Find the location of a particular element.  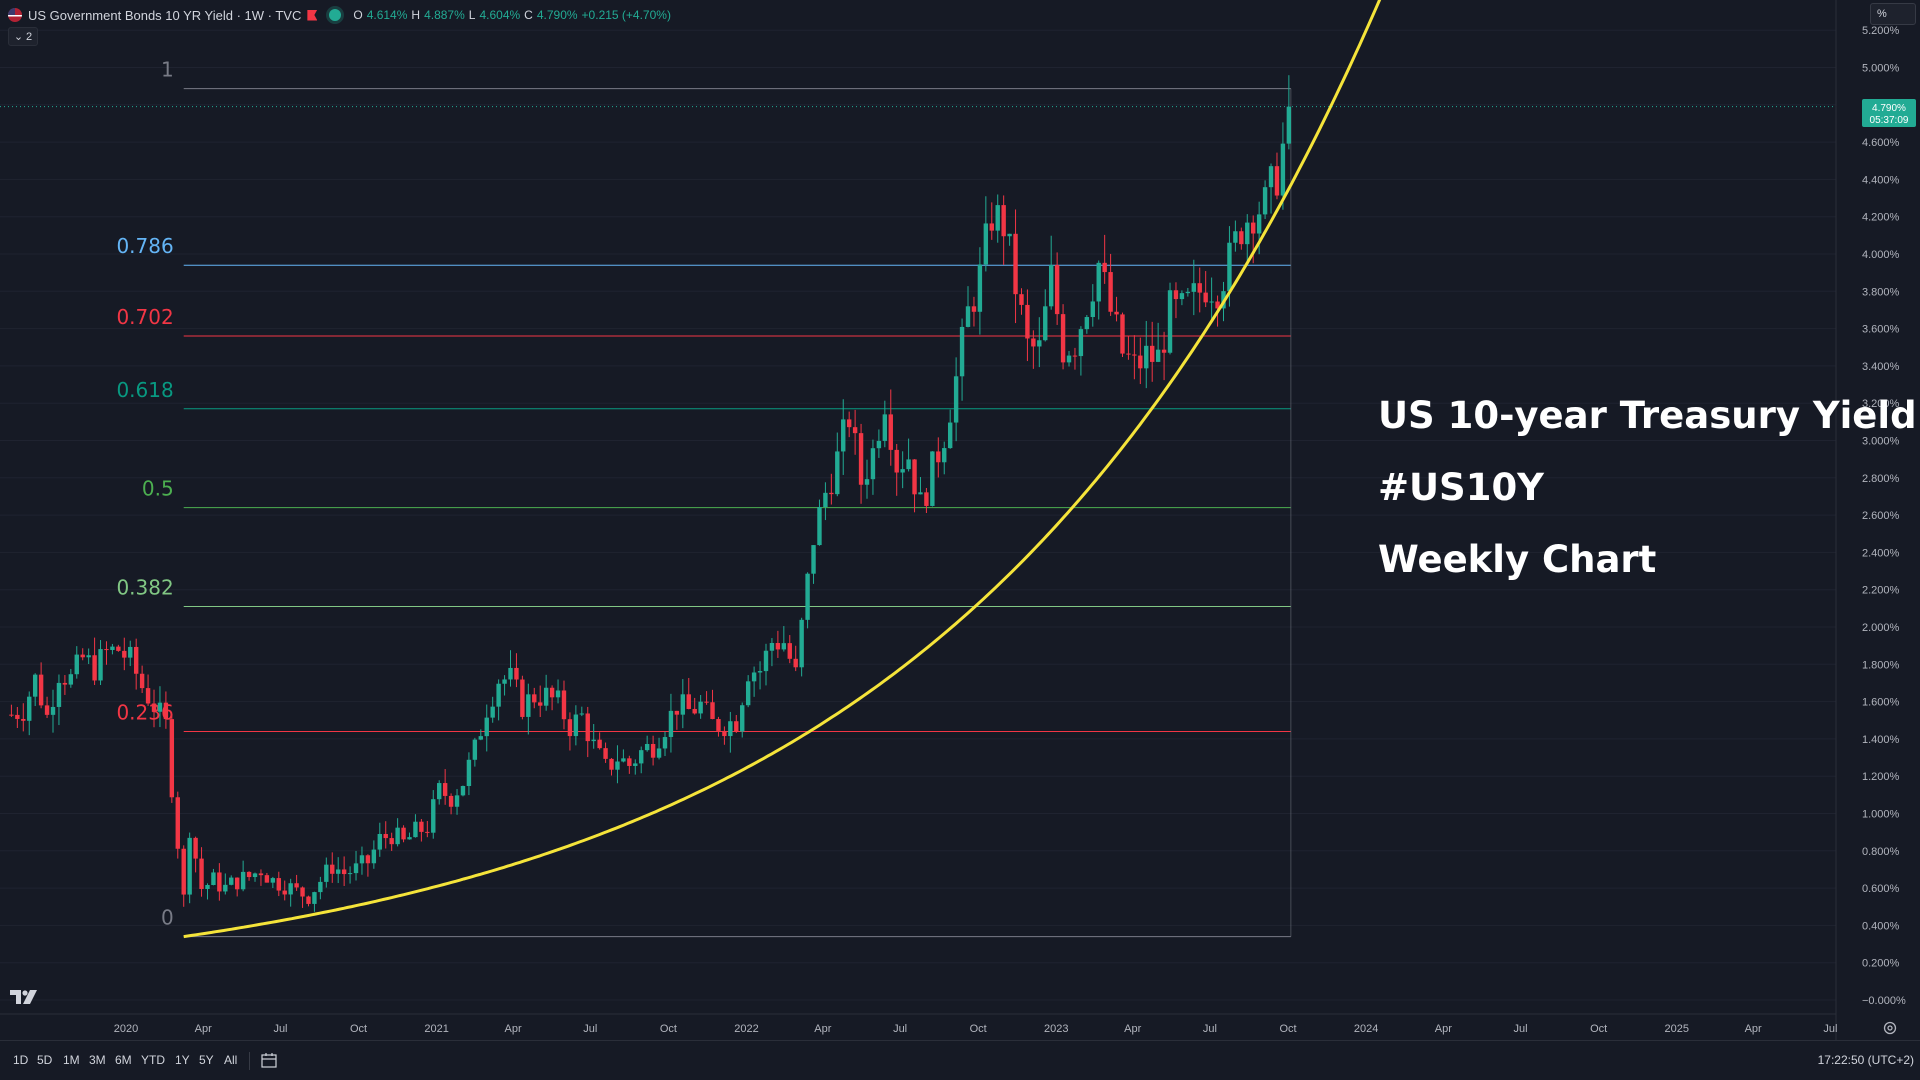

timeframe-1d: 1D is located at coordinates (21, 1060).